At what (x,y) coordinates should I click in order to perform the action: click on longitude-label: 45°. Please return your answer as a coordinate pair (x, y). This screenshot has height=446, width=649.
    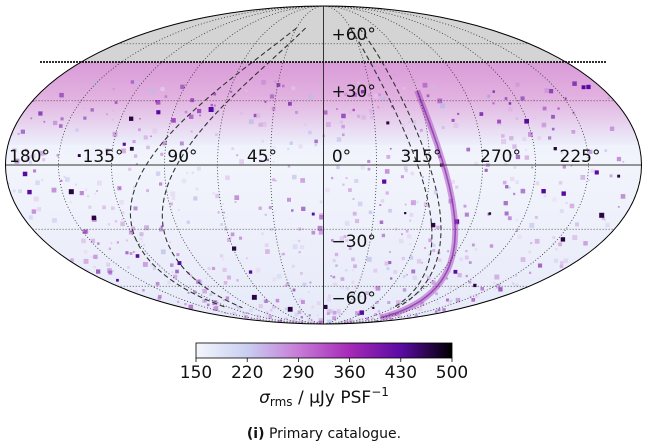
    Looking at the image, I should click on (262, 157).